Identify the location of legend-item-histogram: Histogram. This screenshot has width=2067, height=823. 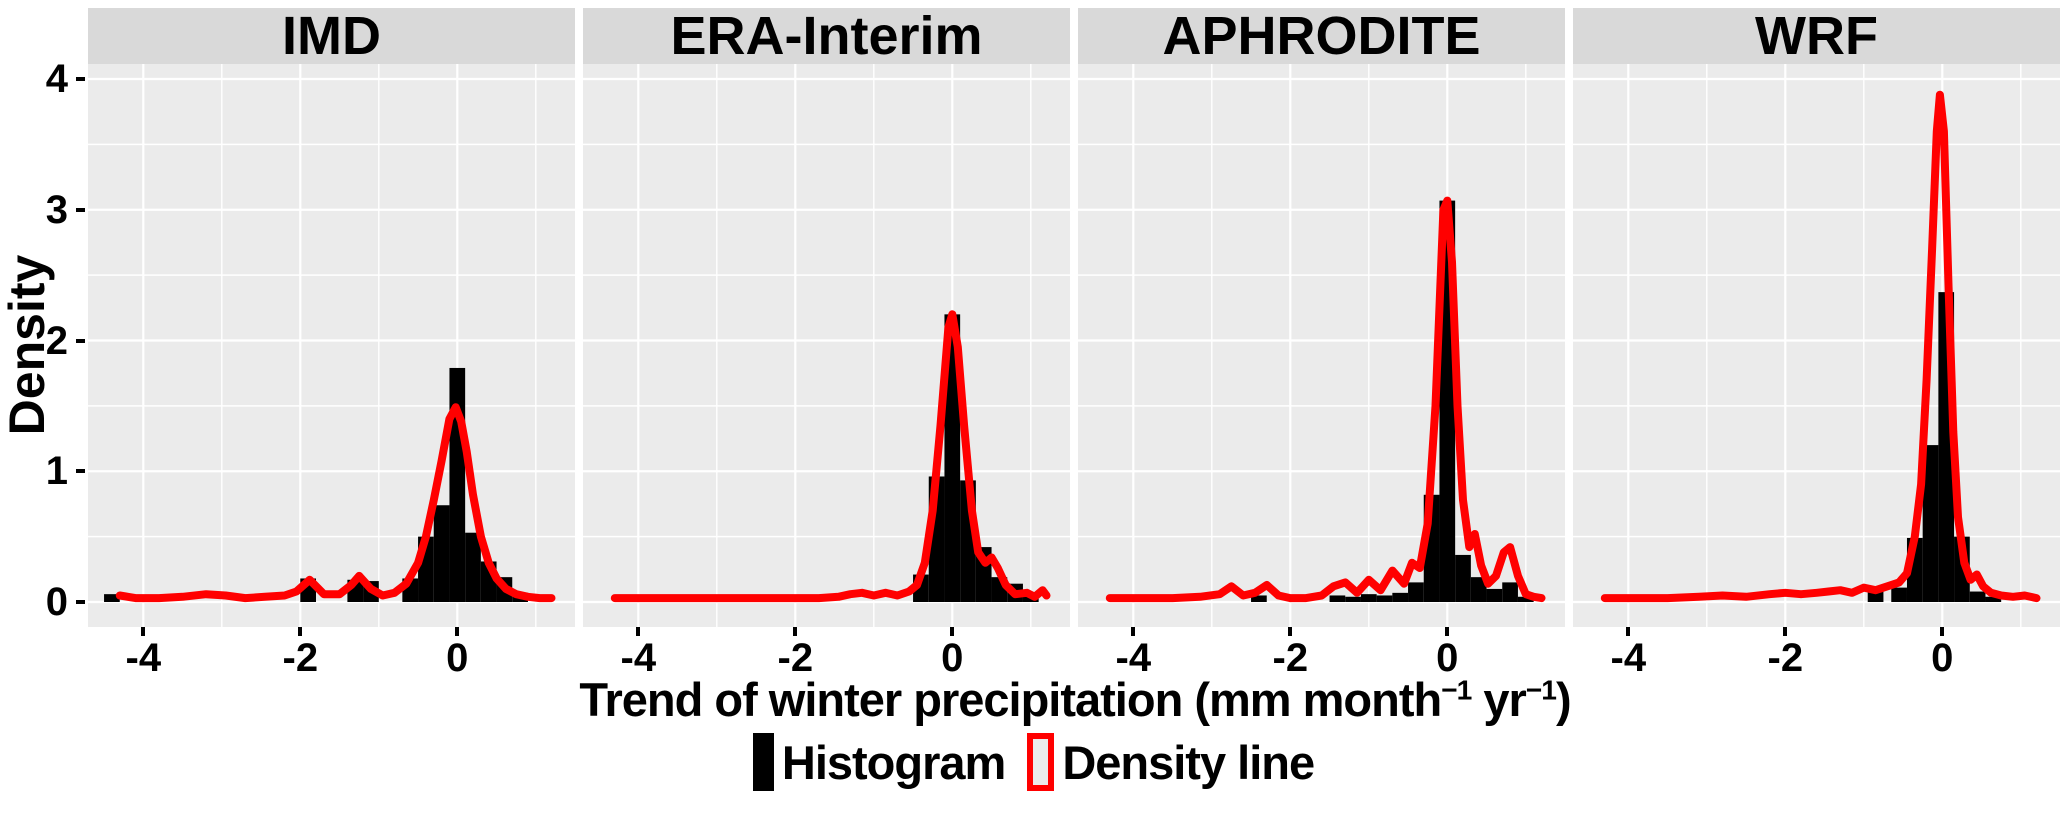
(879, 762).